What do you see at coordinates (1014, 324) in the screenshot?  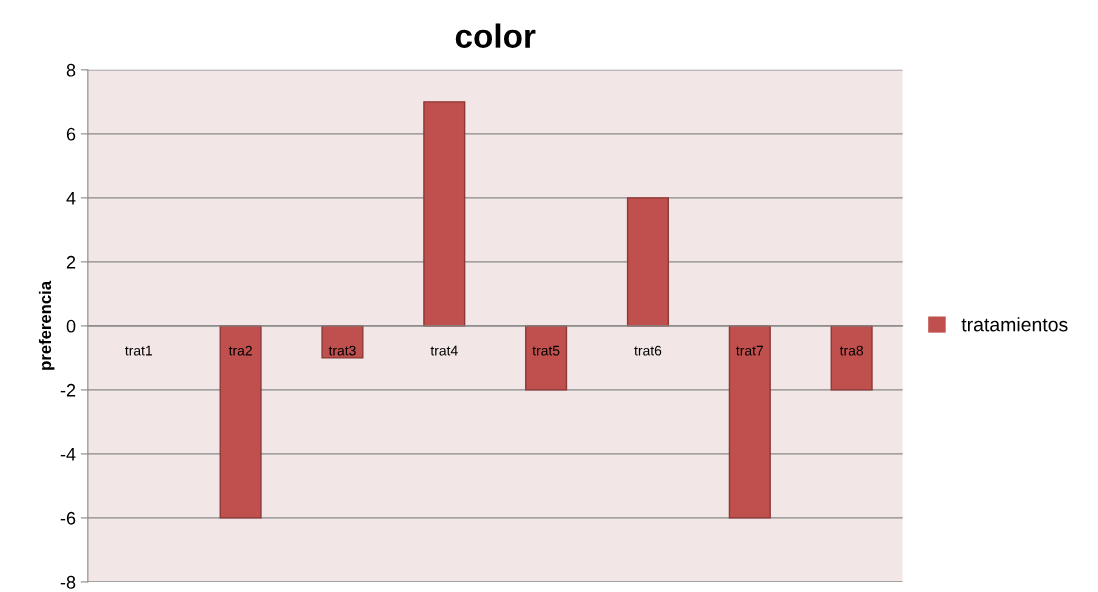 I see `legend-label: tratamientos` at bounding box center [1014, 324].